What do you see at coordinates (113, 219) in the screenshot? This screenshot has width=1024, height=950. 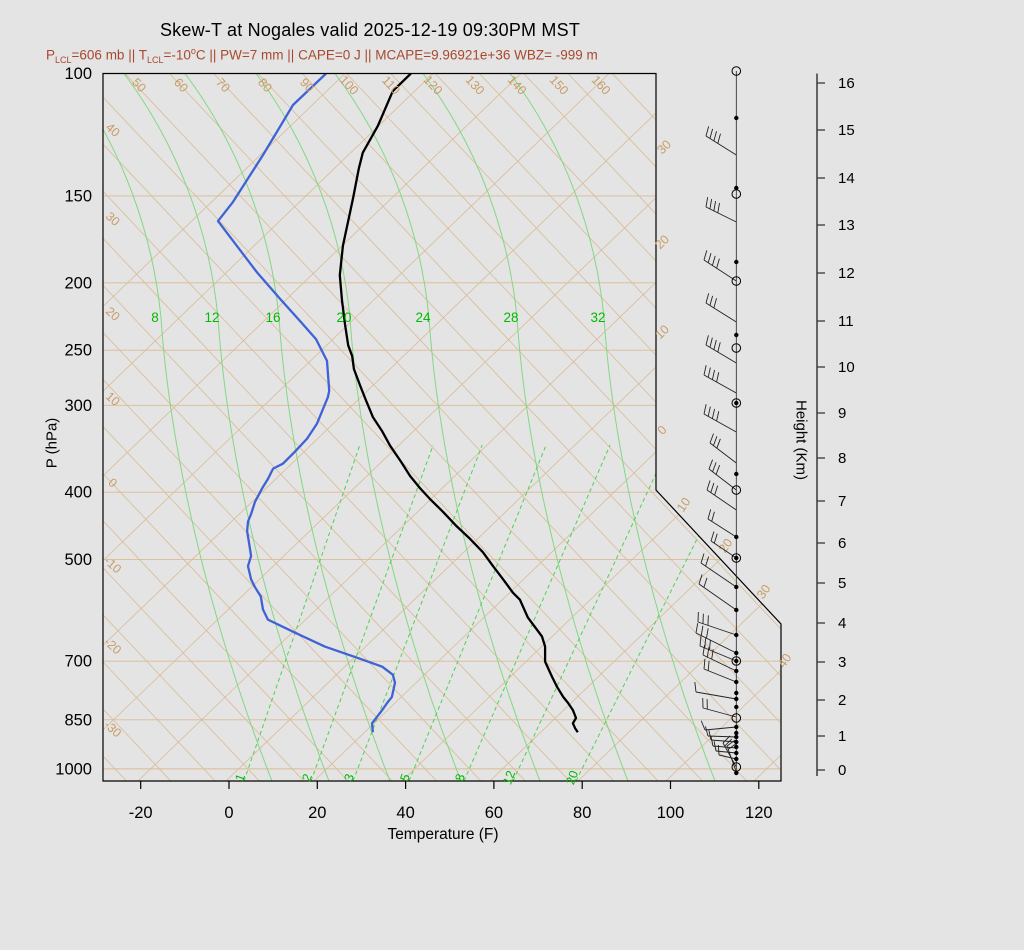 I see `adiabat-left-label: 30` at bounding box center [113, 219].